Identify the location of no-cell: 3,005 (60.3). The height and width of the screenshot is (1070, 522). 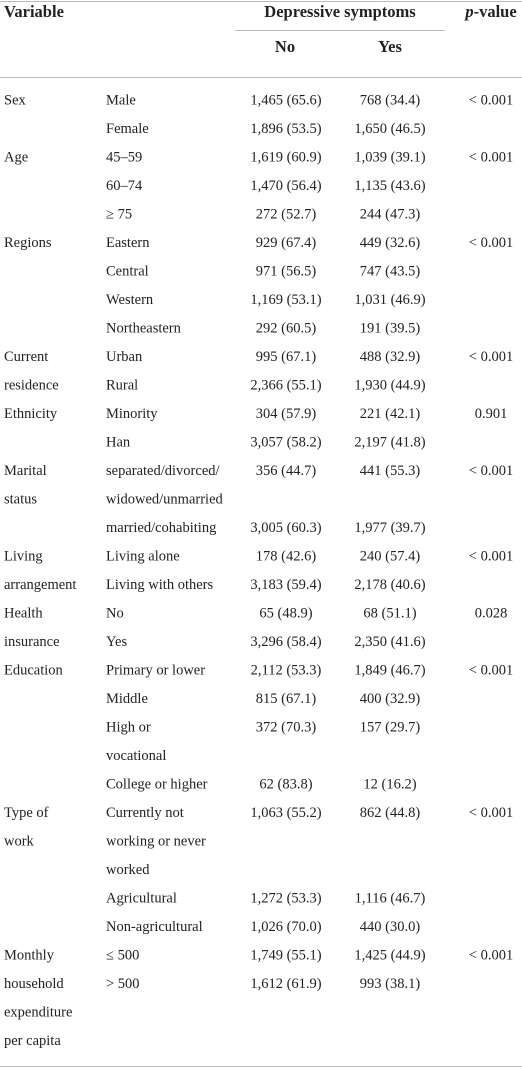
(285, 528).